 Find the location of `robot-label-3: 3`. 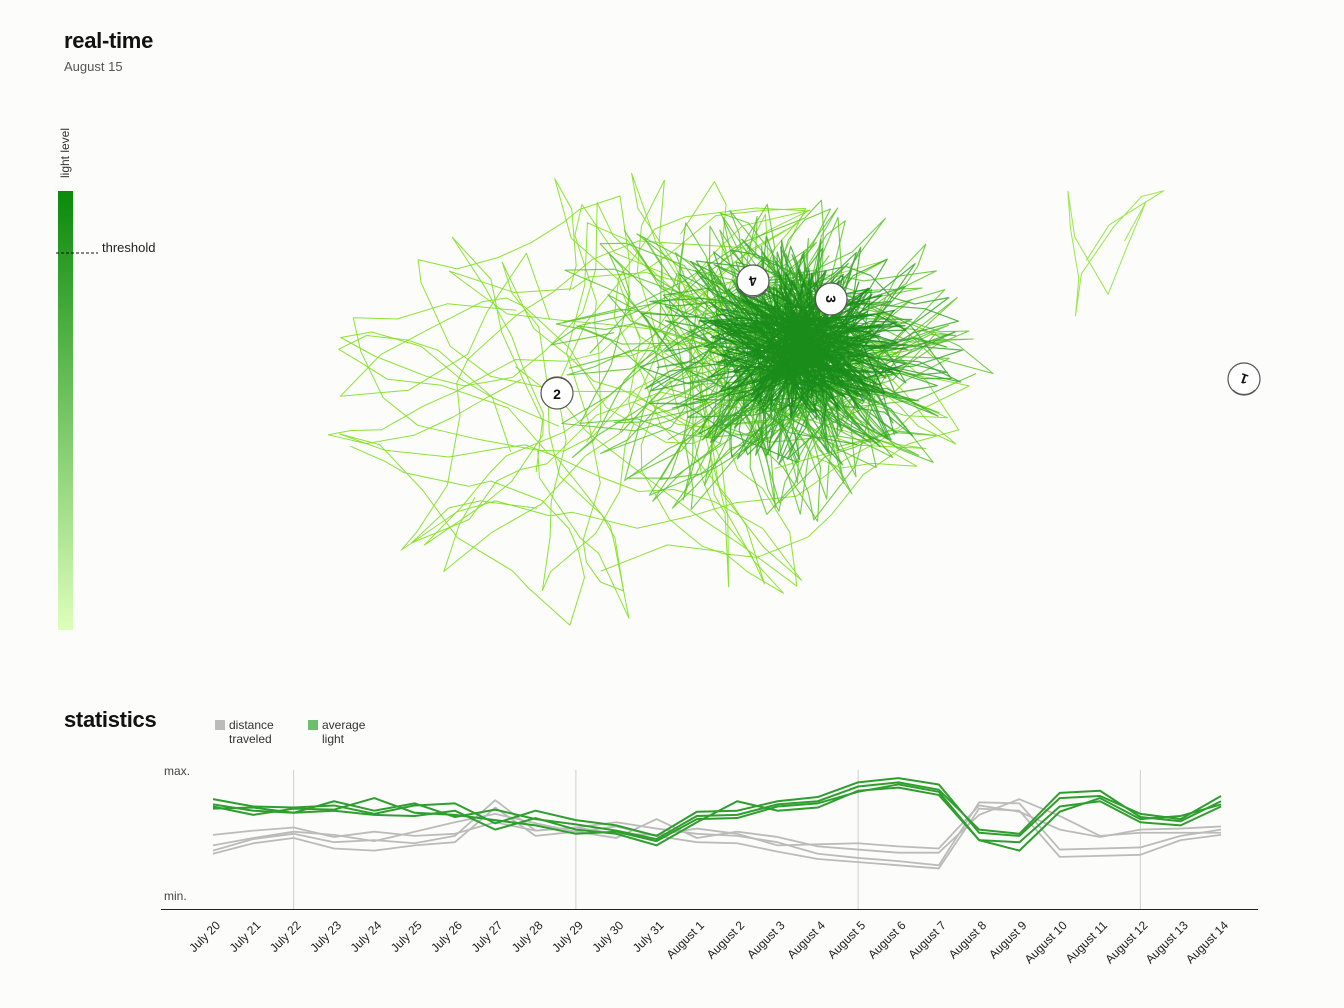

robot-label-3: 3 is located at coordinates (831, 299).